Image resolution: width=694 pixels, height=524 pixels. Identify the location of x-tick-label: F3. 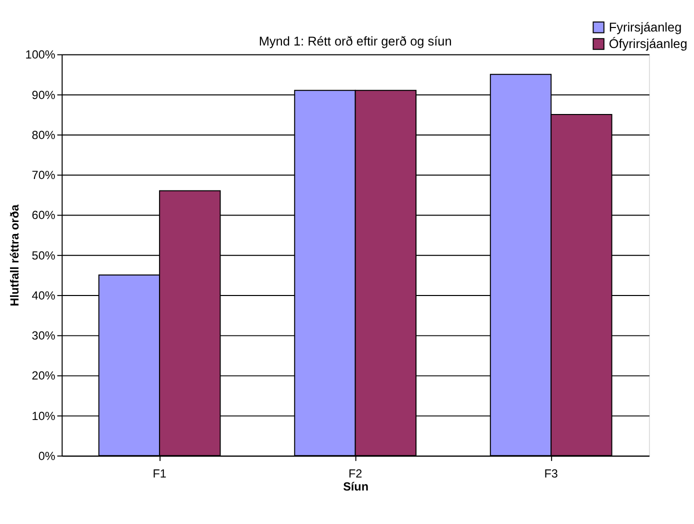
(551, 474).